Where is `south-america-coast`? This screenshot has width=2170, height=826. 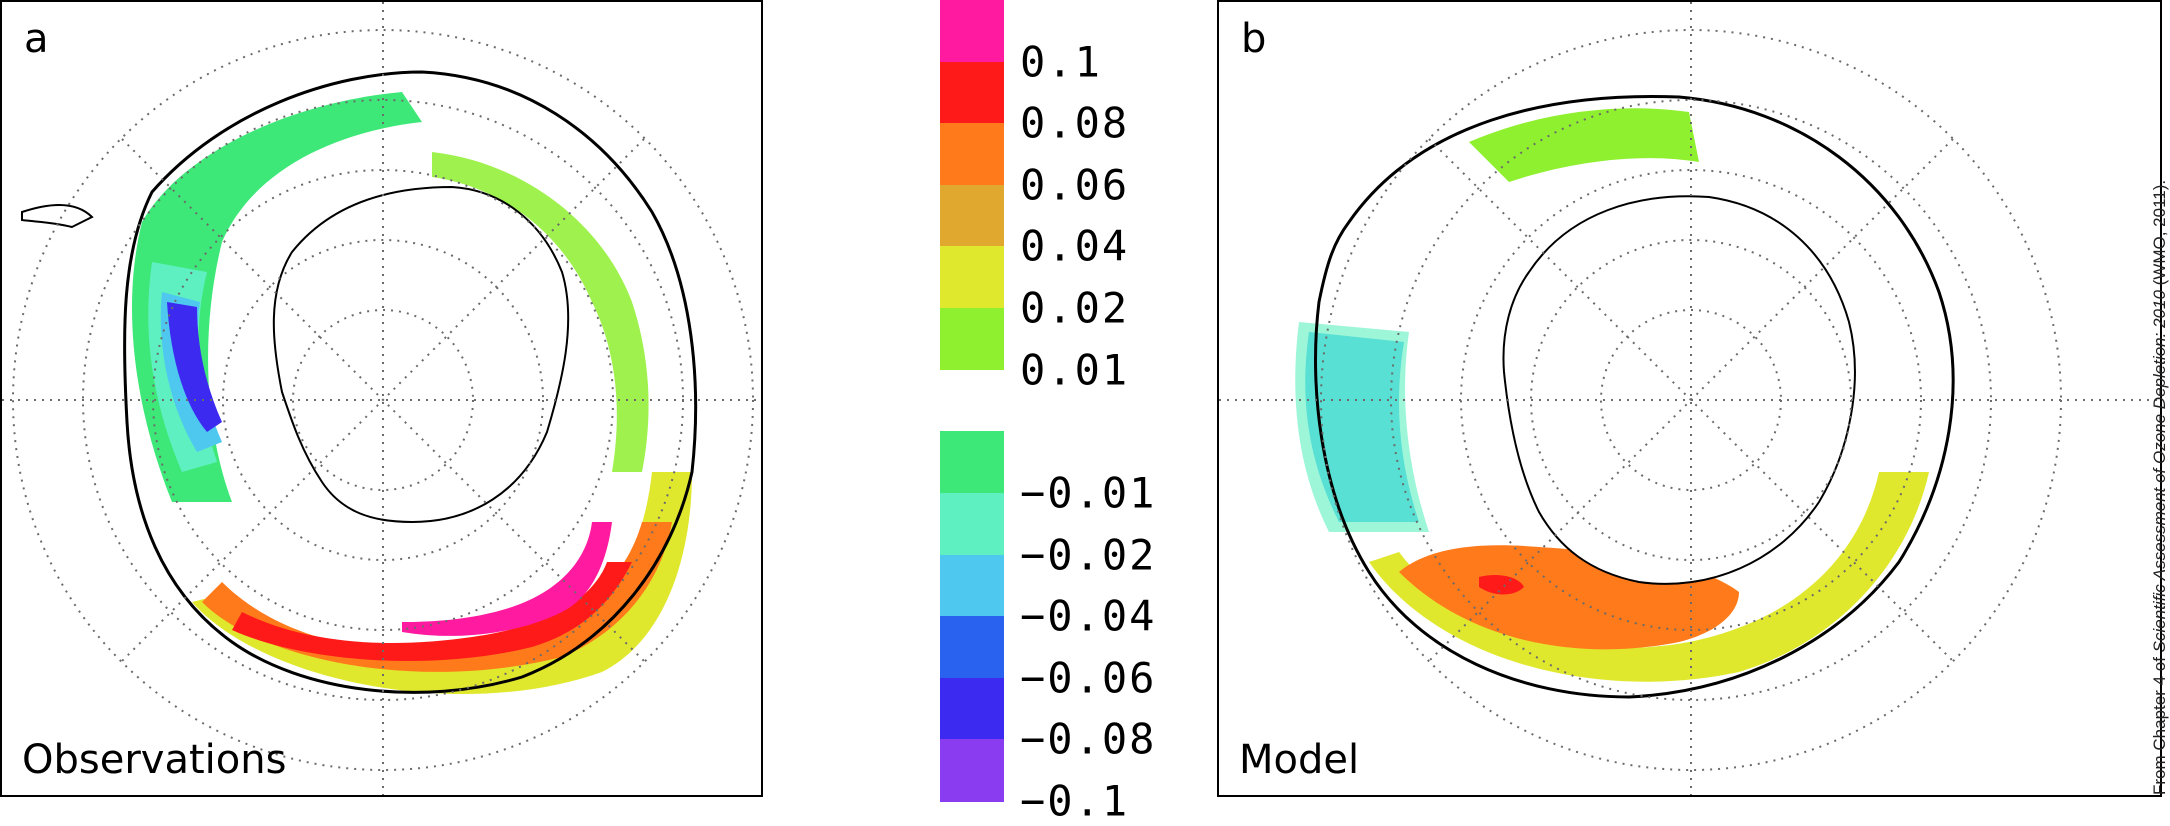 south-america-coast is located at coordinates (57, 216).